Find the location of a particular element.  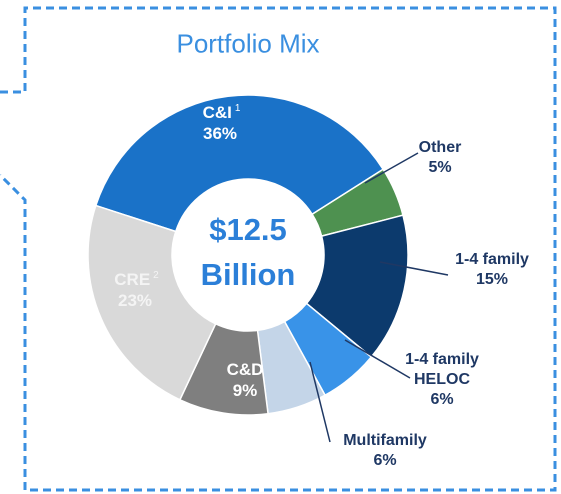

category-line: C&I 1 is located at coordinates (220, 112).